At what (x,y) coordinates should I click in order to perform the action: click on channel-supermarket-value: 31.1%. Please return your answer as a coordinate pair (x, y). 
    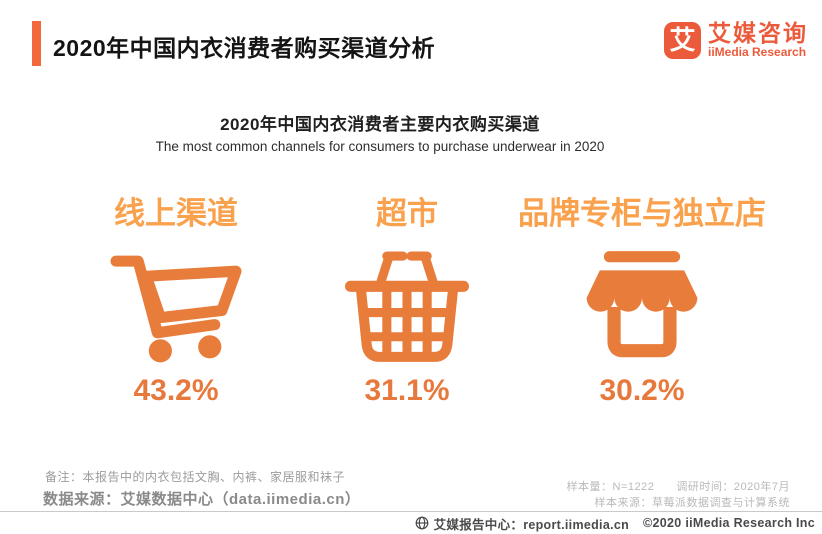
    Looking at the image, I should click on (407, 390).